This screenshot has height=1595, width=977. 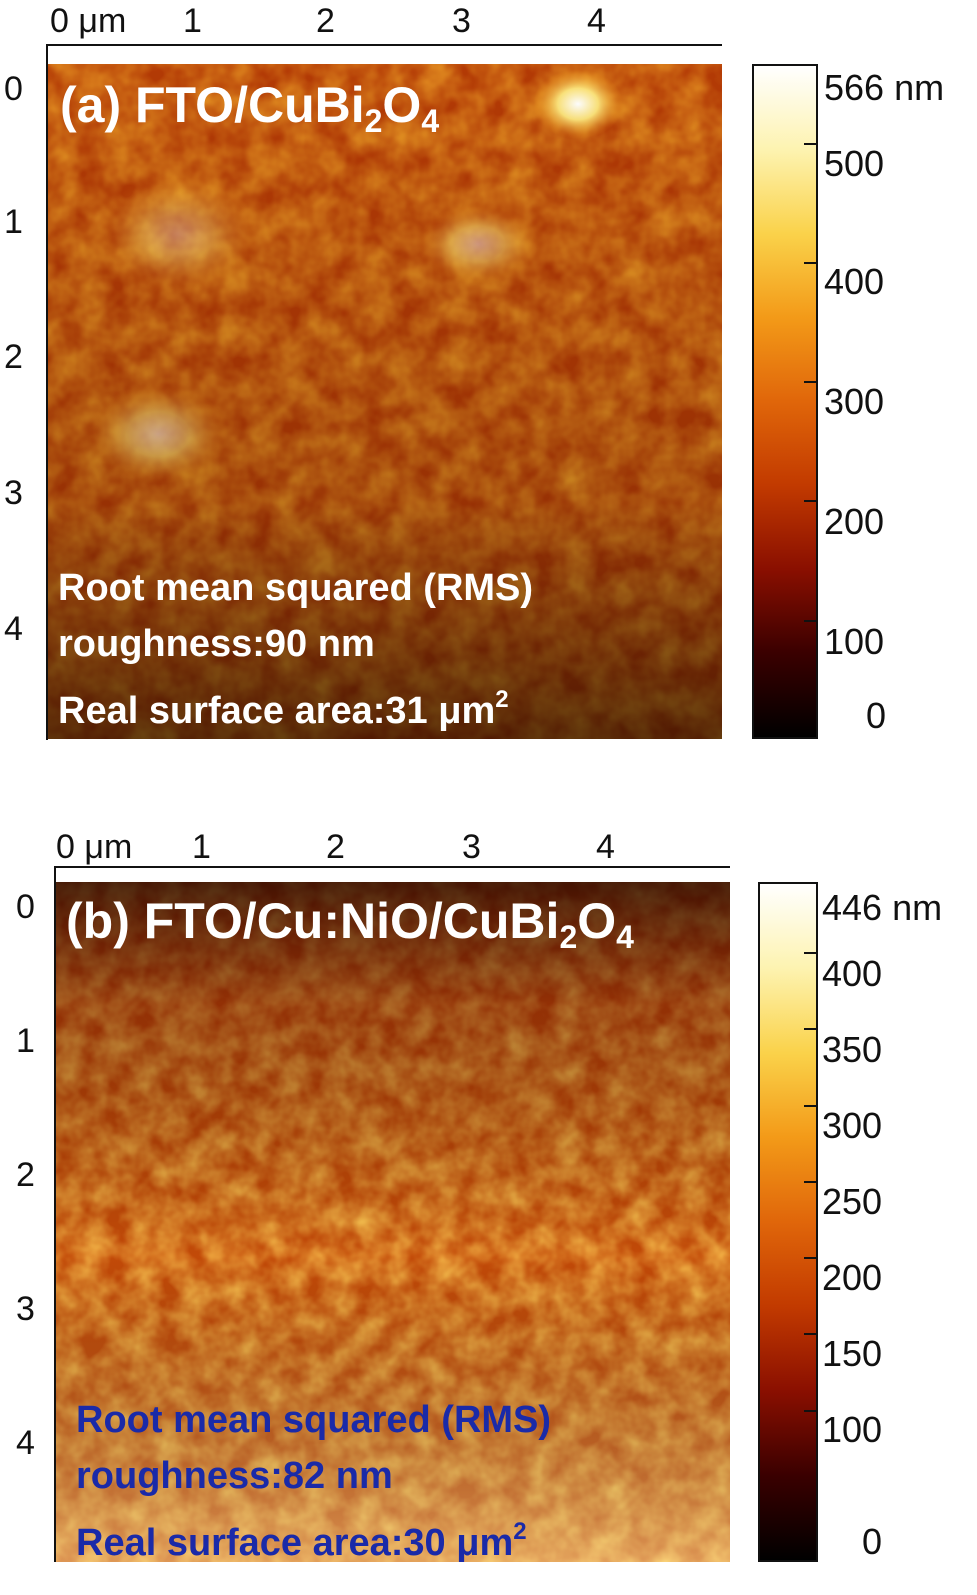 I want to click on panel-b-stats-line1: Root mean squared (RMS), so click(x=314, y=1420).